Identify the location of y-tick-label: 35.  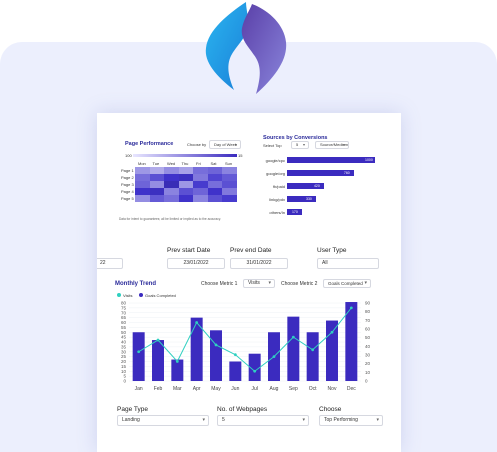
(124, 346).